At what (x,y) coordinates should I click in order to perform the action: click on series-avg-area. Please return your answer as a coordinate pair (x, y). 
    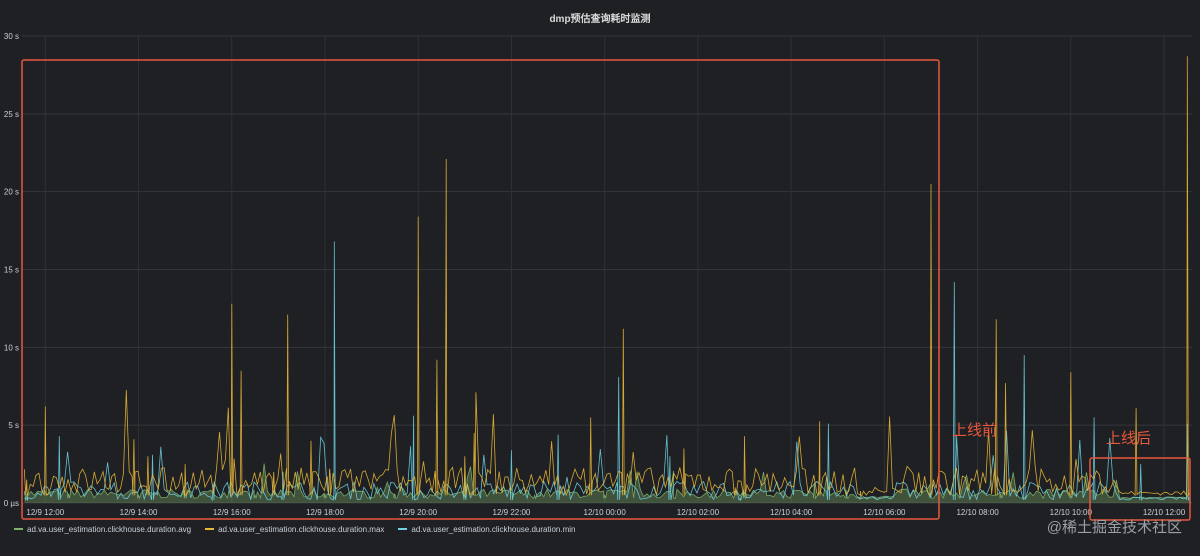
    Looking at the image, I should click on (608, 483).